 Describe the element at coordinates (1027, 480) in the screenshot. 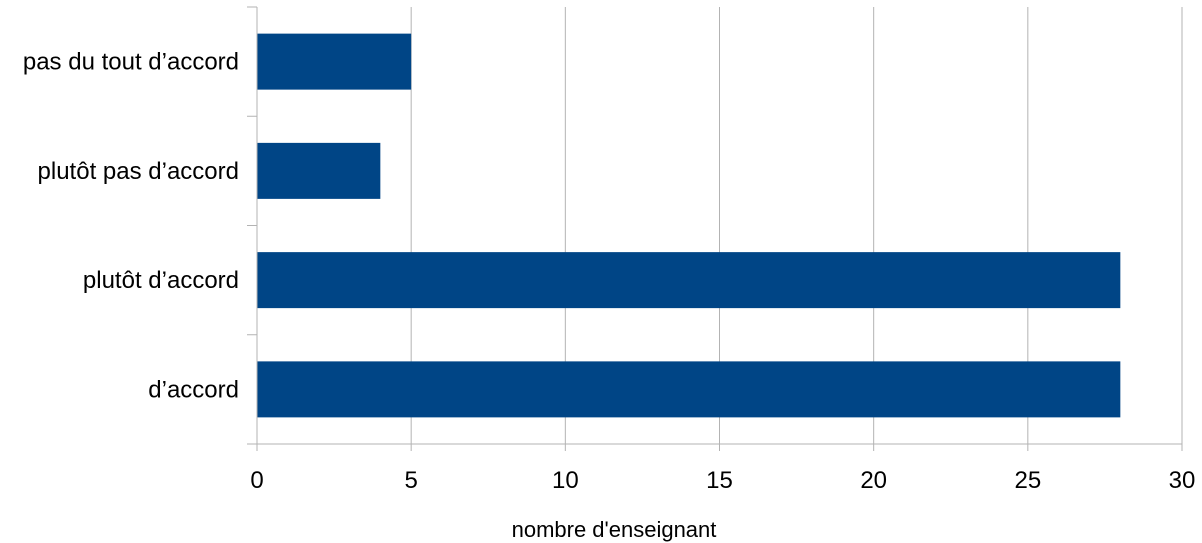

I see `x-tick-label: 25` at that location.